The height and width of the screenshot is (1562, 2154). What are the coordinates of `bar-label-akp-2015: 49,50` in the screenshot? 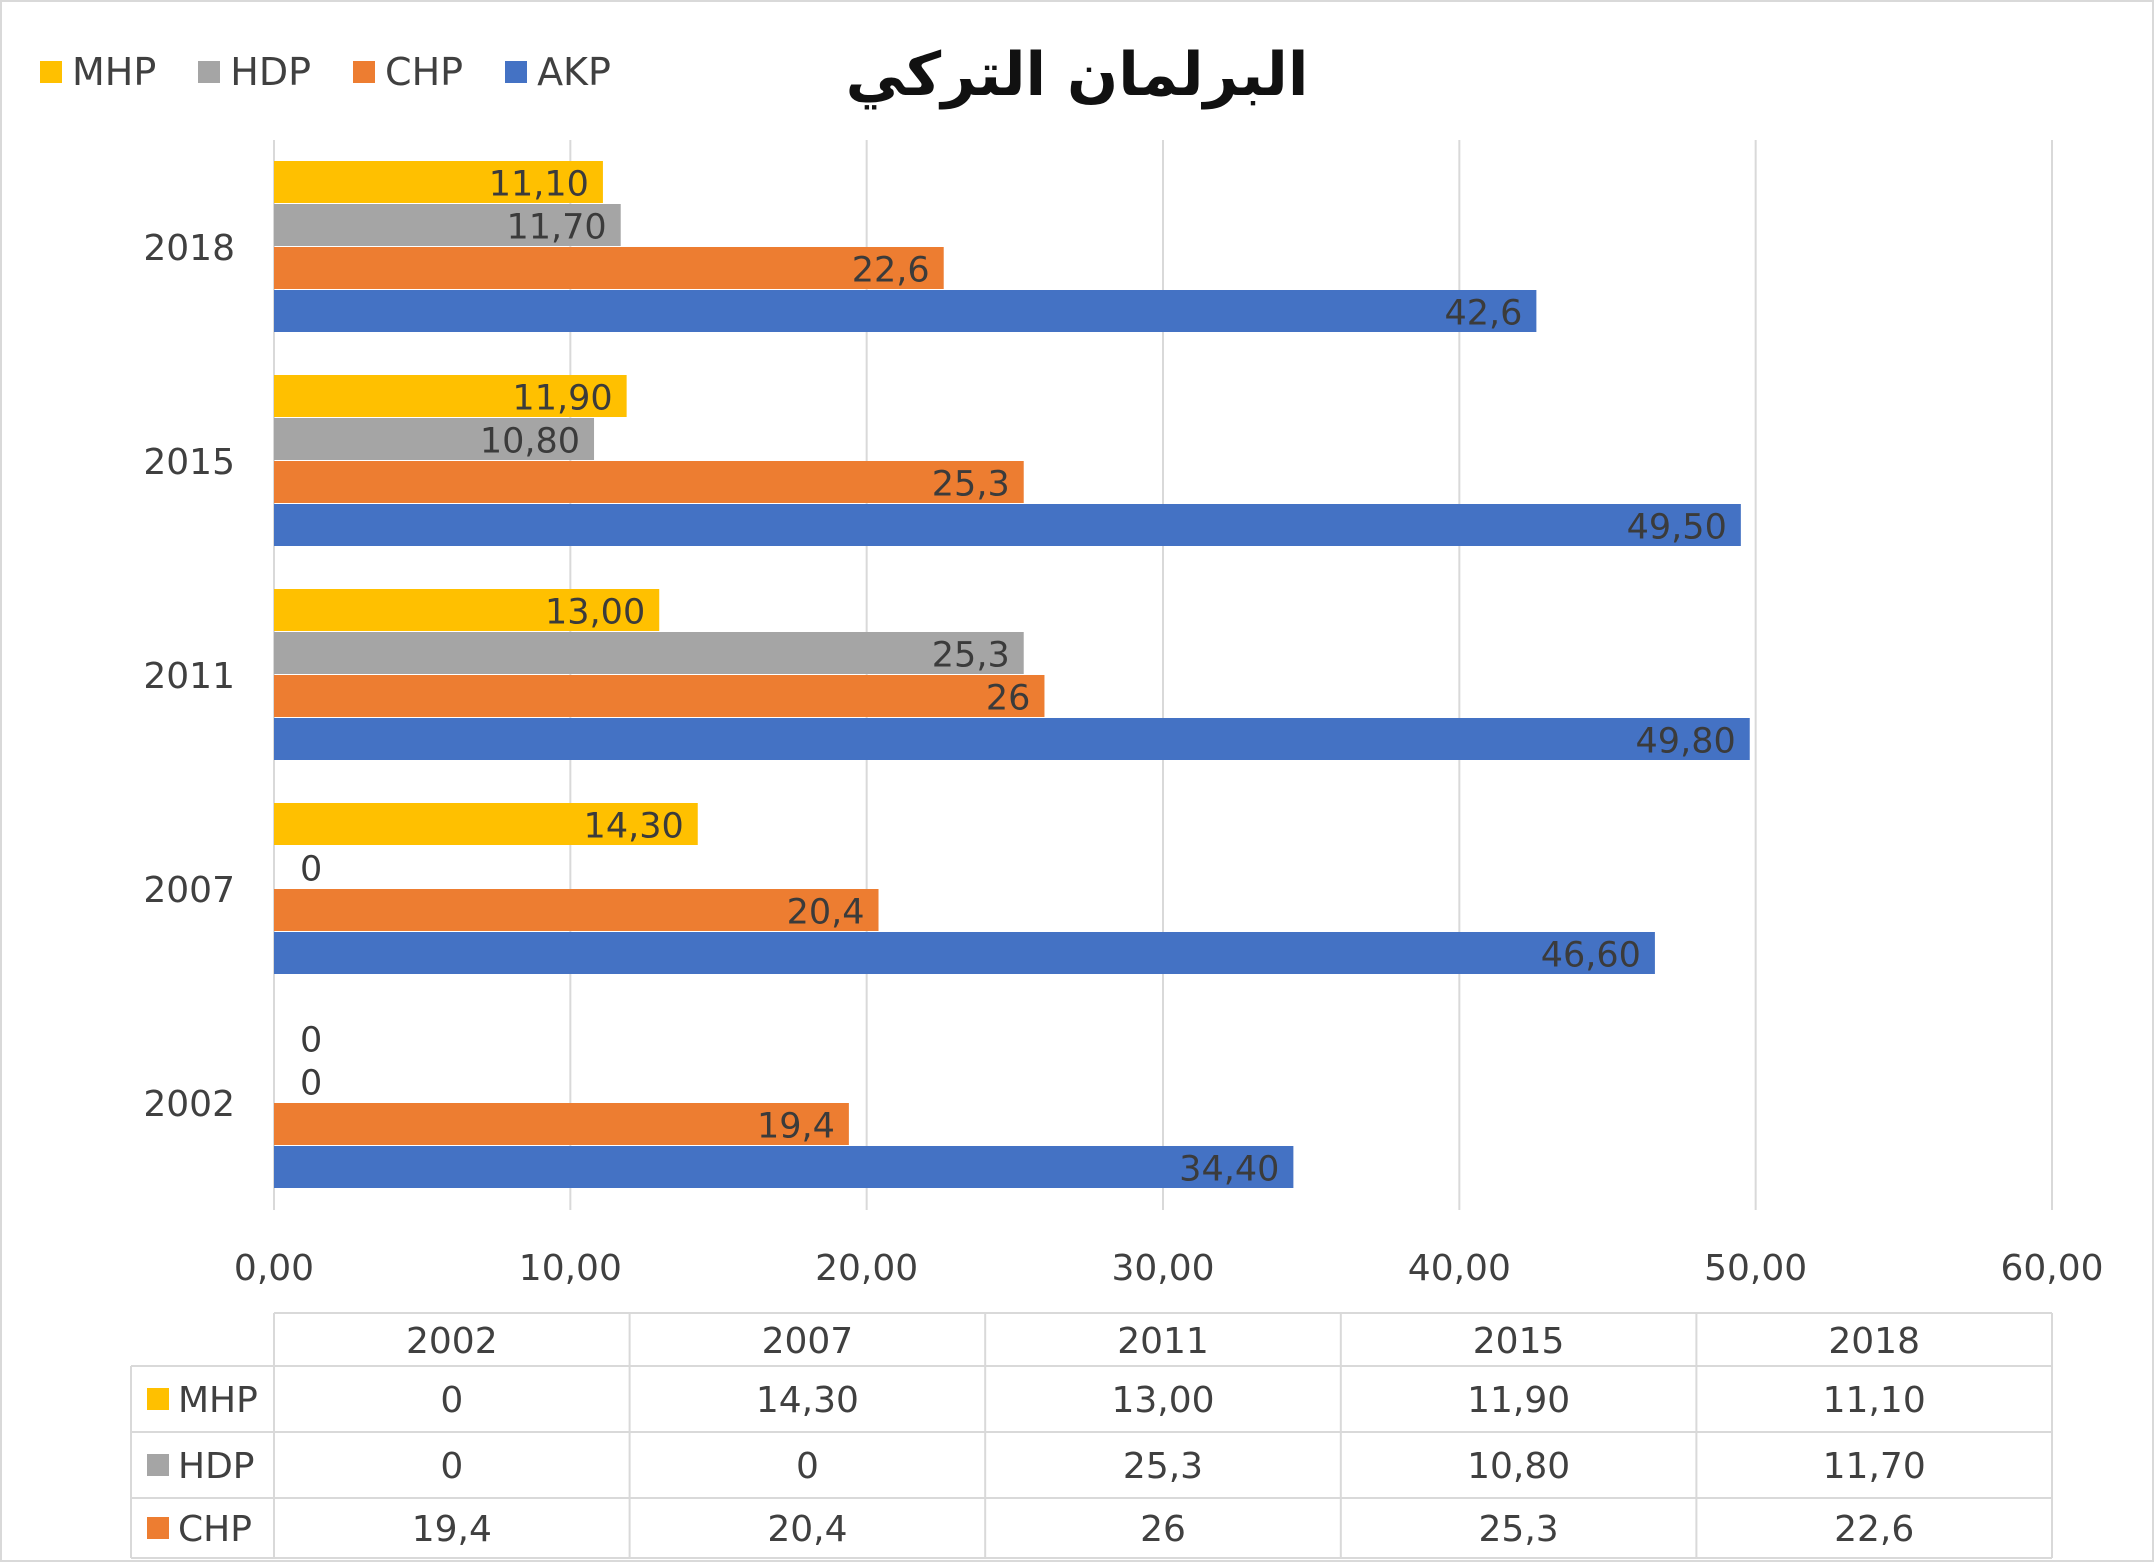 It's located at (1677, 528).